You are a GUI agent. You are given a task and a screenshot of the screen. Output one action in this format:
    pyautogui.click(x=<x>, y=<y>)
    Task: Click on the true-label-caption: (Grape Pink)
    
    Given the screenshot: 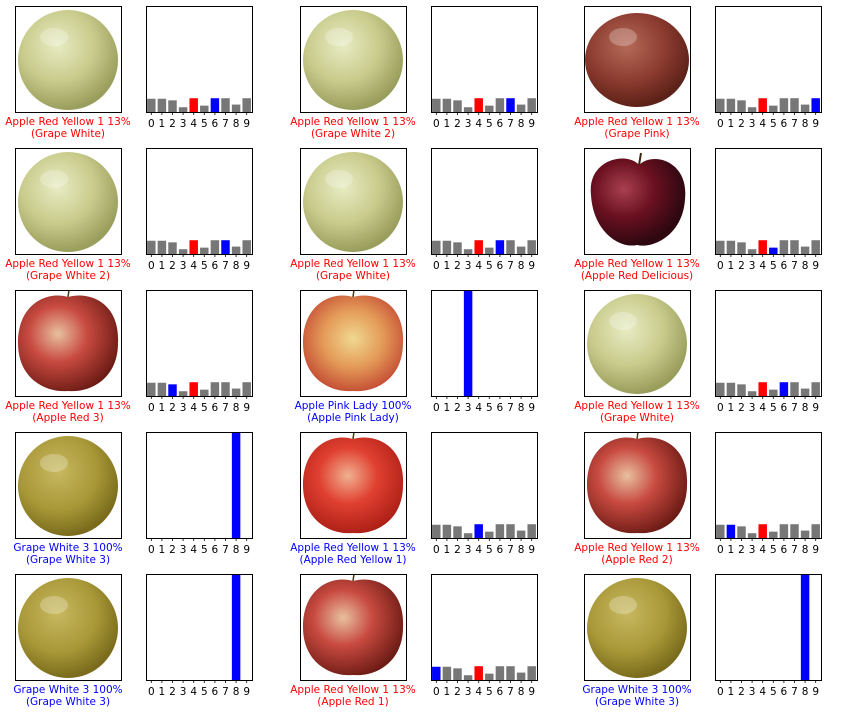 What is the action you would take?
    pyautogui.click(x=636, y=134)
    